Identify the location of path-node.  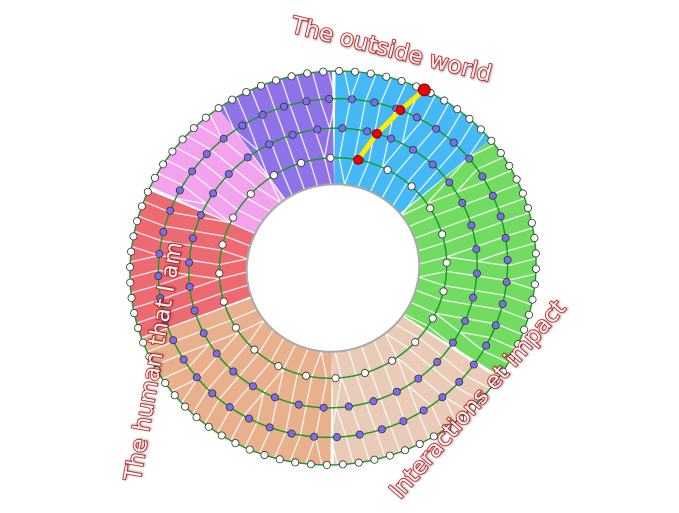
(400, 110).